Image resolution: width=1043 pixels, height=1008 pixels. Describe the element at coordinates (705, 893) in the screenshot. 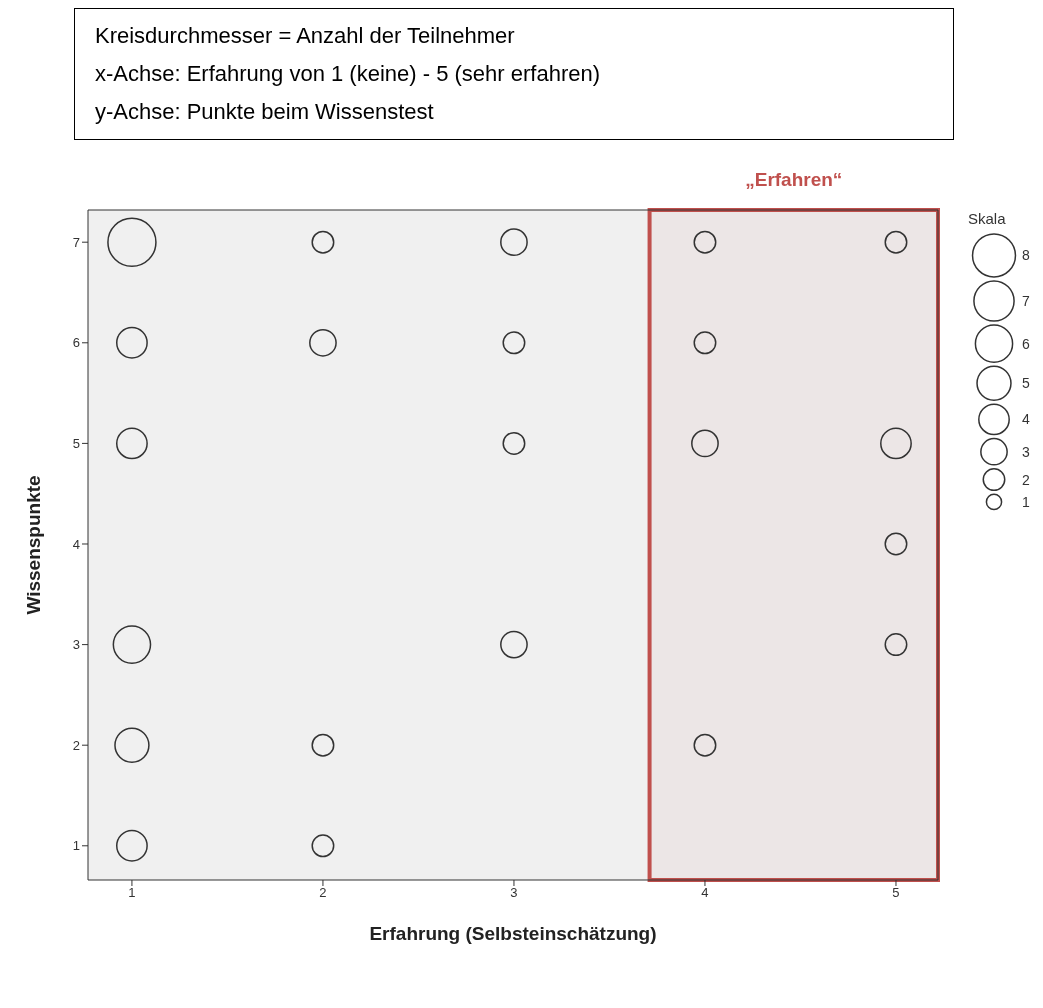

I see `x-tick-label: 4` at that location.